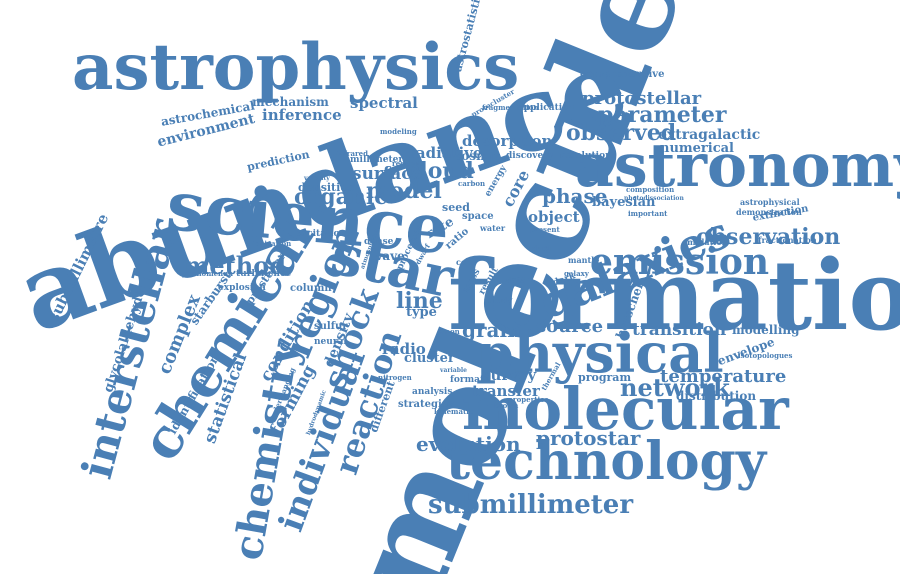 This screenshot has height=574, width=900. What do you see at coordinates (478, 216) in the screenshot?
I see `word-space: space` at bounding box center [478, 216].